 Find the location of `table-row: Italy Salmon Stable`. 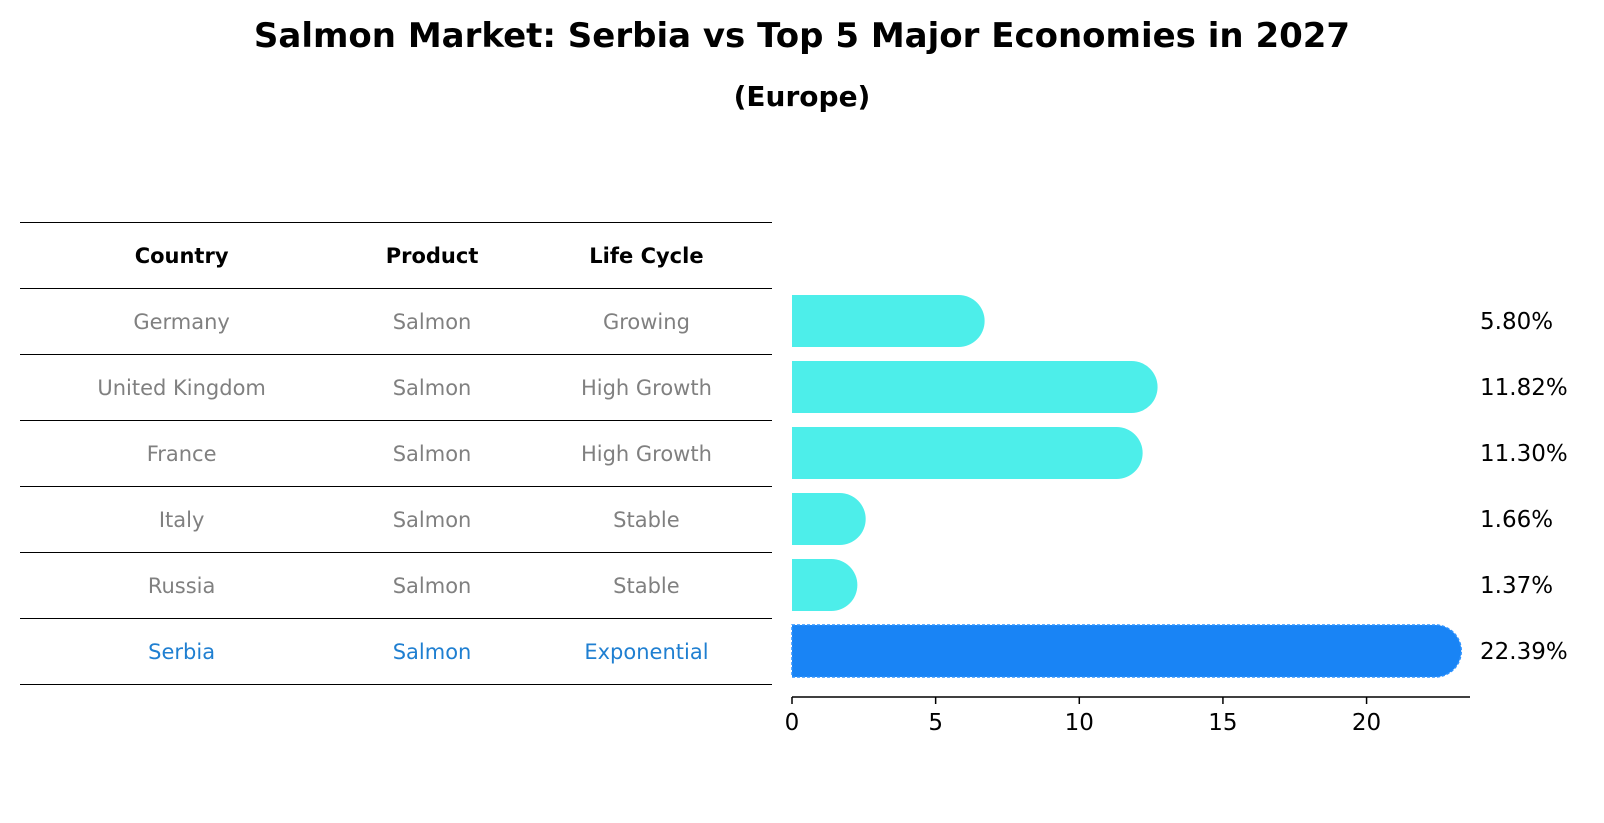

table-row: Italy Salmon Stable is located at coordinates (396, 519).